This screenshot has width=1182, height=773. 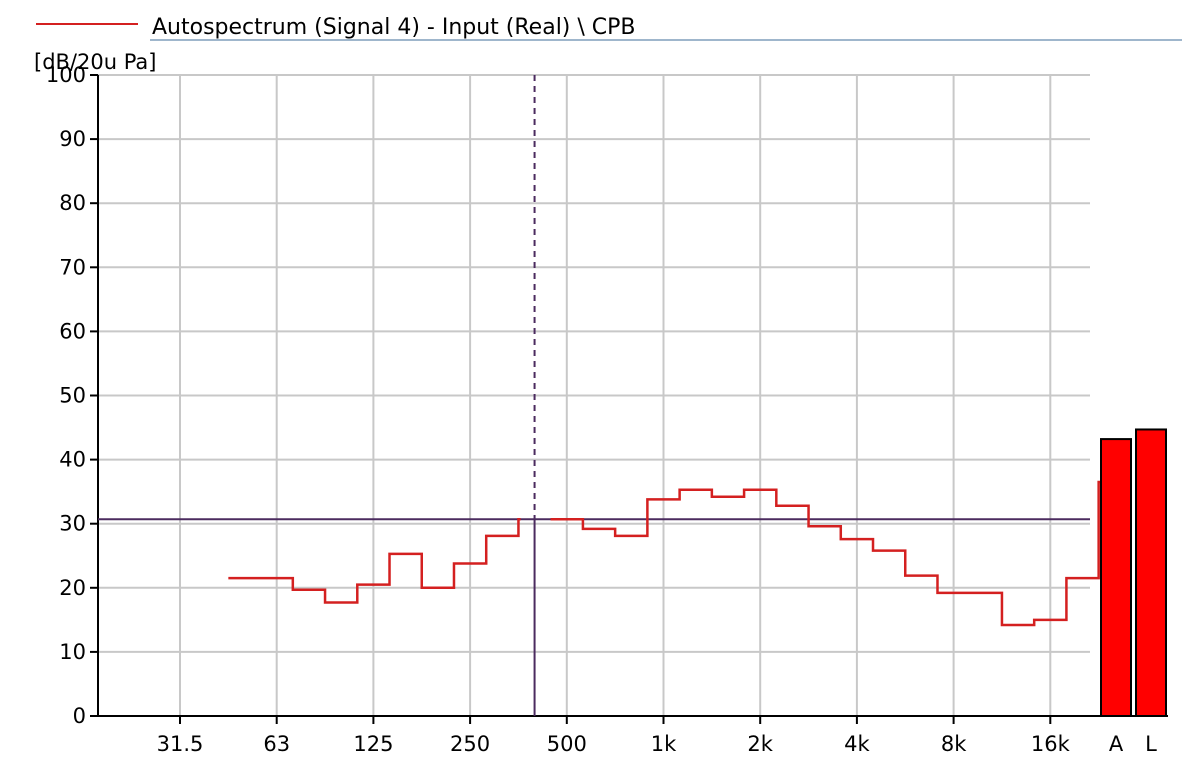 I want to click on x-tick-label: 125, so click(x=373, y=744).